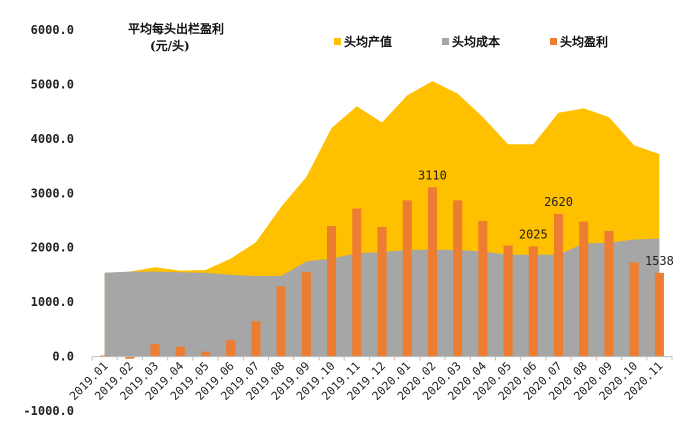  I want to click on data-label-2020.02: 3110, so click(432, 175).